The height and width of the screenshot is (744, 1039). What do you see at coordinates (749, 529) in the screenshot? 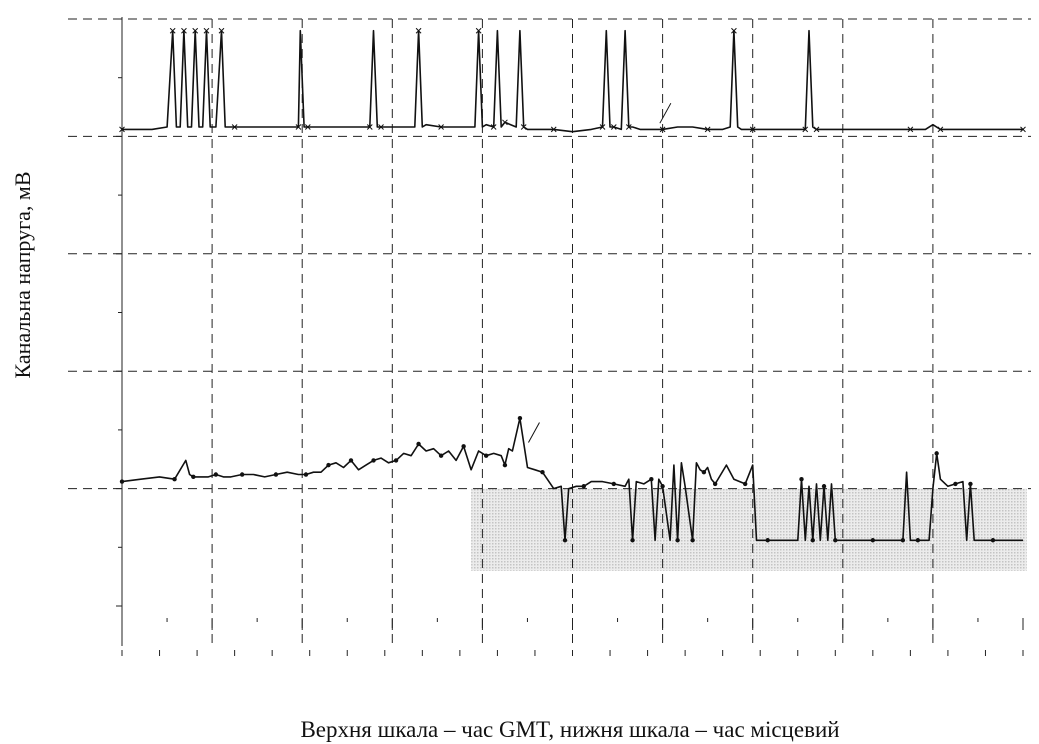
I see `shaded-region-layer` at bounding box center [749, 529].